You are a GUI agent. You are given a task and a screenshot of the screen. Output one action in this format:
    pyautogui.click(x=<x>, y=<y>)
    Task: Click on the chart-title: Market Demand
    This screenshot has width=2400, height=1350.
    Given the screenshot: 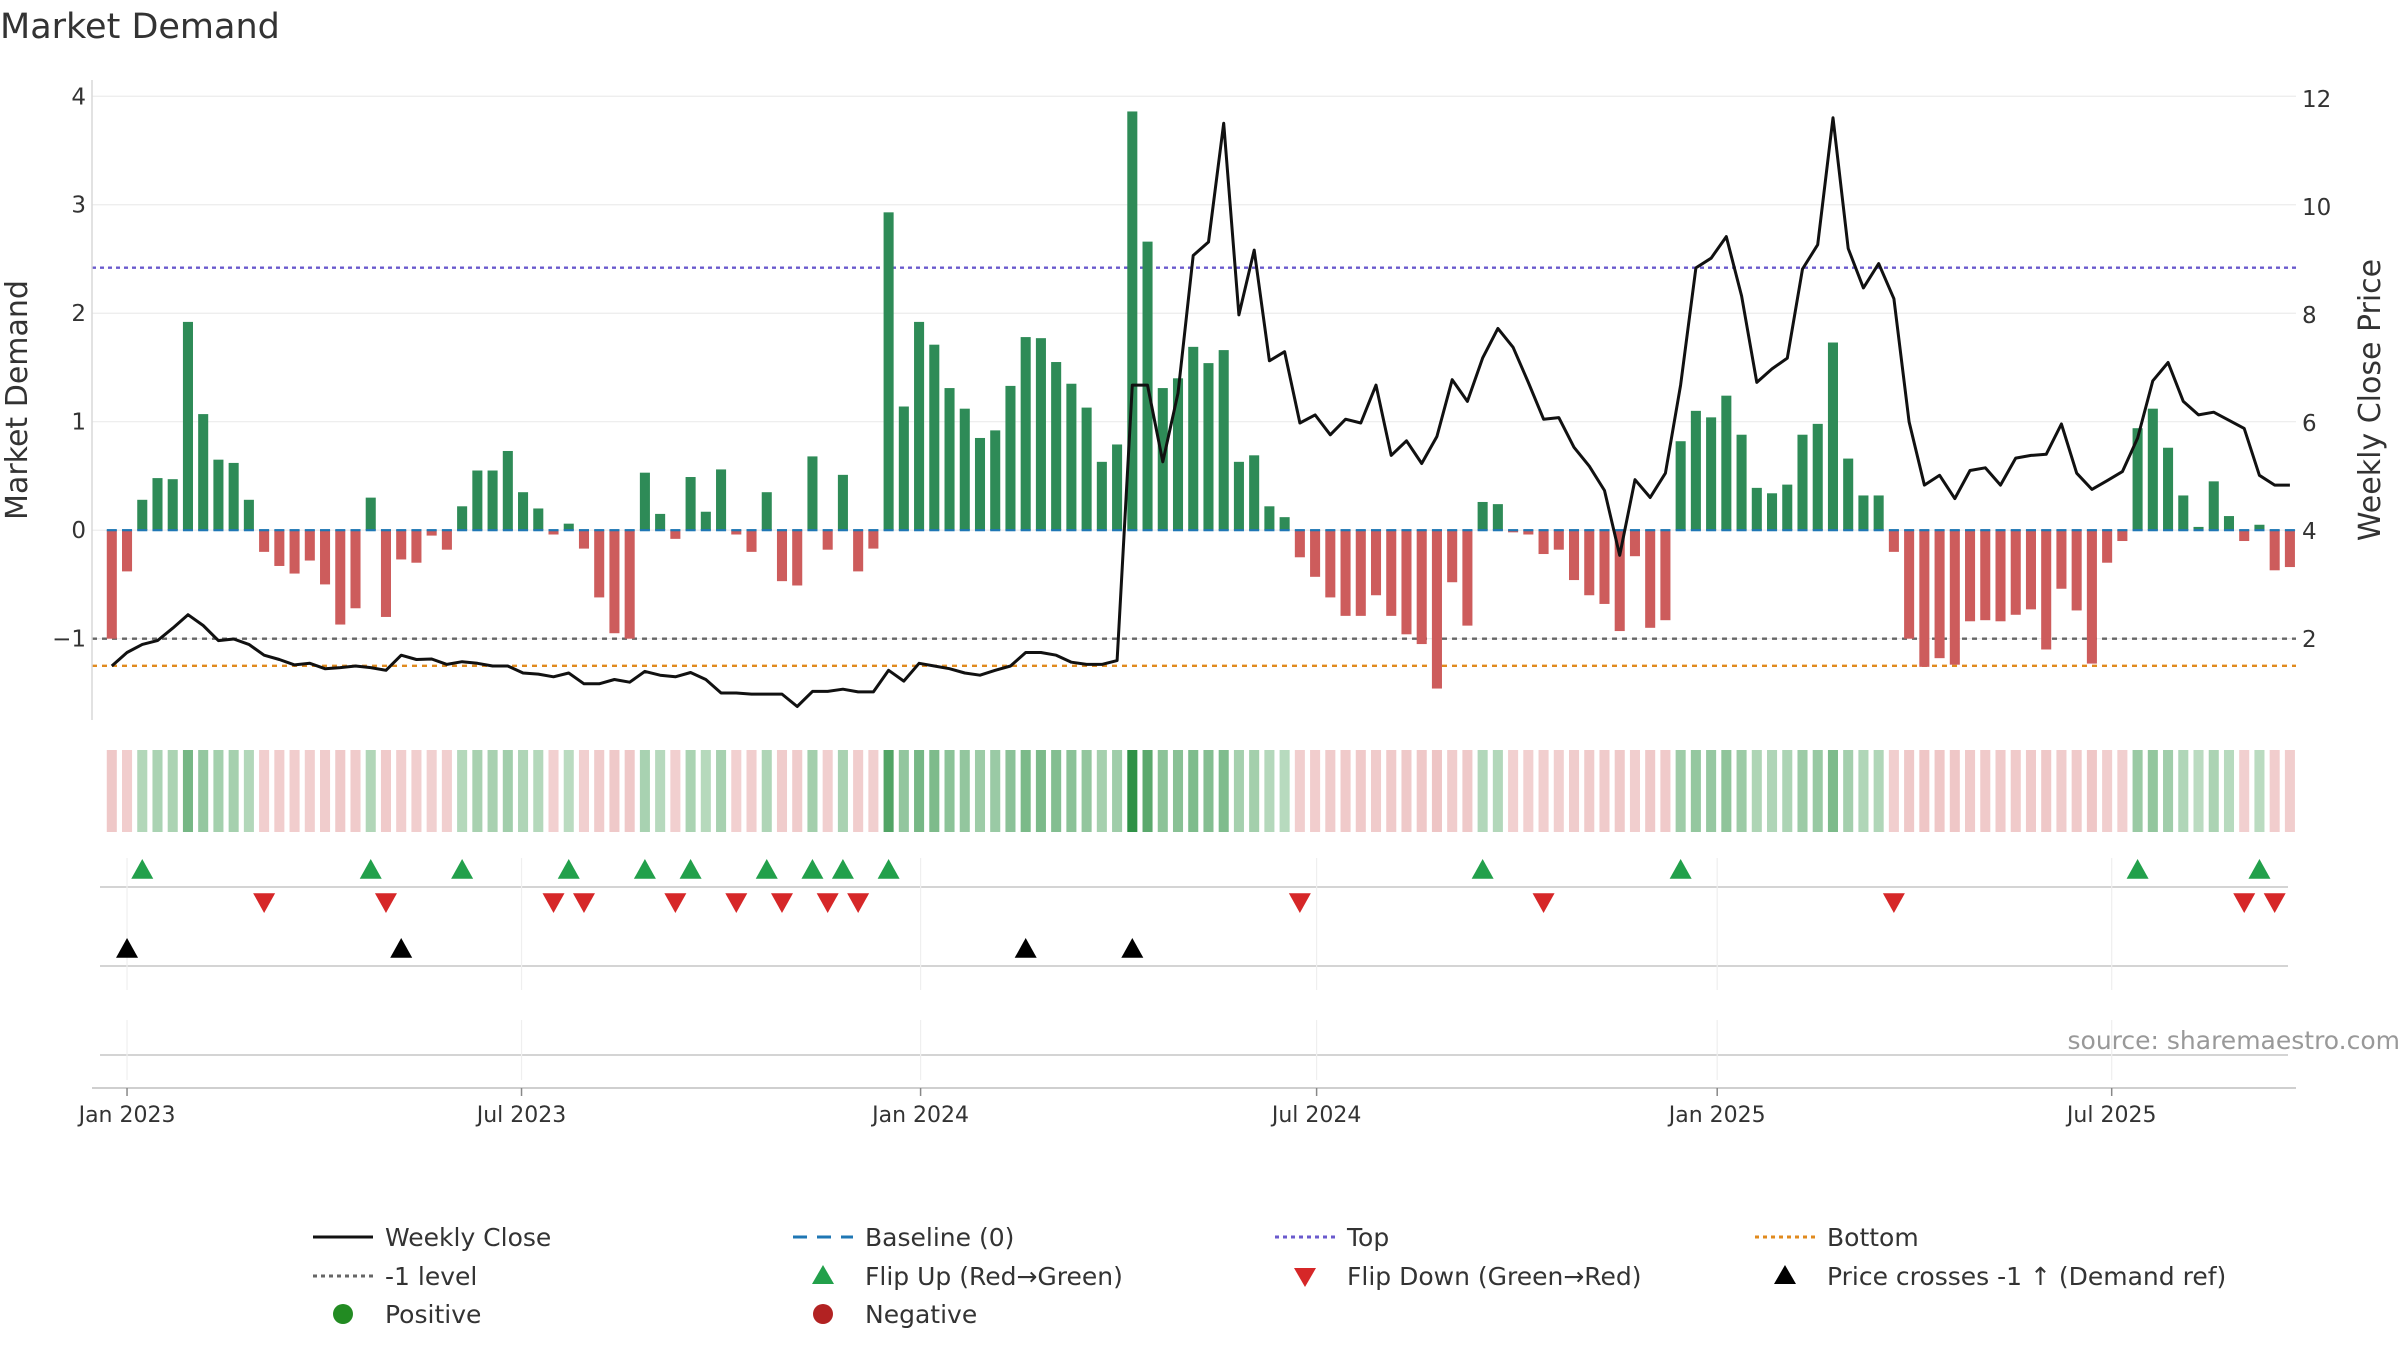 What is the action you would take?
    pyautogui.click(x=140, y=27)
    